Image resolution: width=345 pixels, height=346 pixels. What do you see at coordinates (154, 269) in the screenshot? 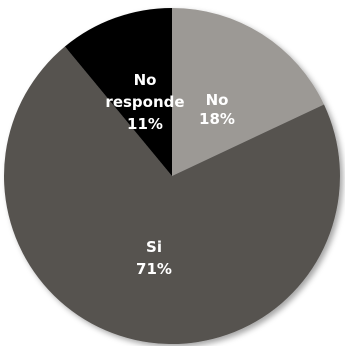
I see `slice-percent-label: 71%` at bounding box center [154, 269].